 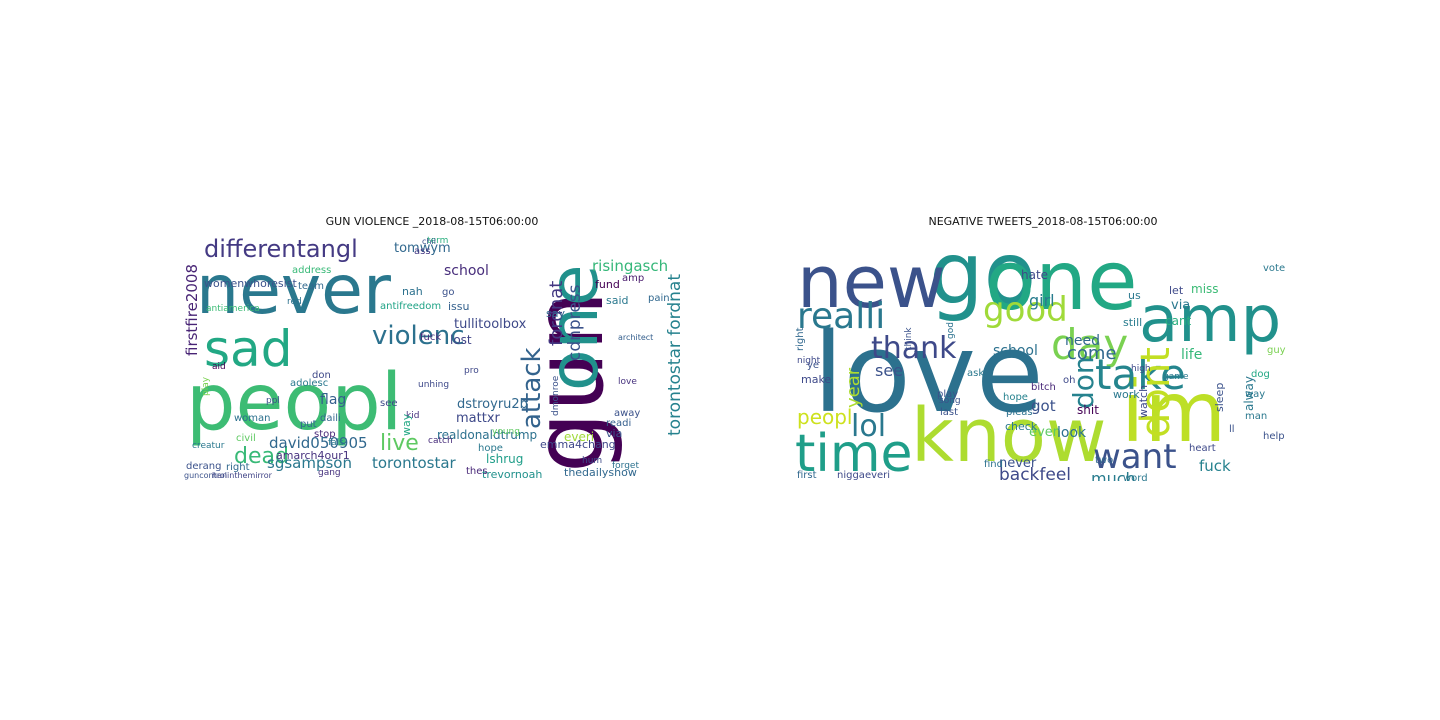 What do you see at coordinates (318, 443) in the screenshot?
I see `word-cloud-word: david050905` at bounding box center [318, 443].